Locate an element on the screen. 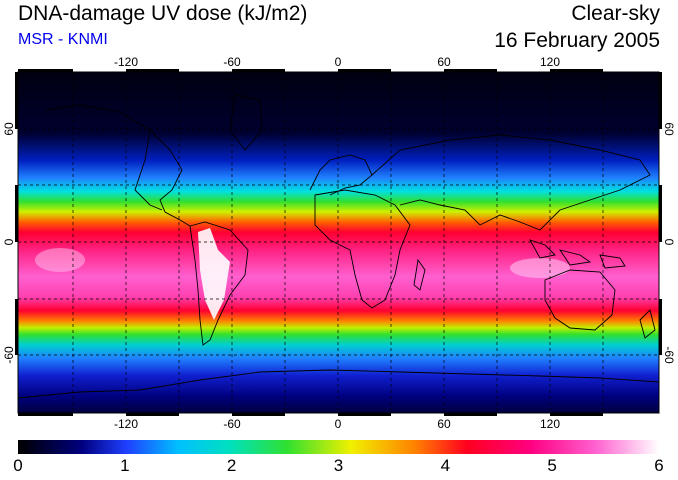  lon-label-bottom: 0 is located at coordinates (338, 424).